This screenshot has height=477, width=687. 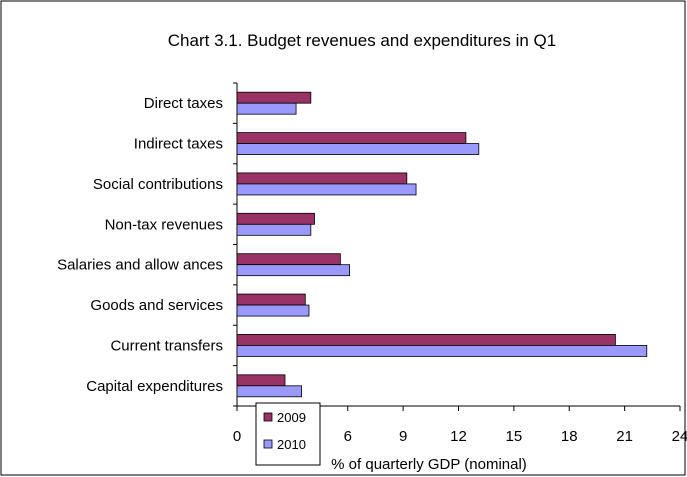 I want to click on category-label: Goods and services, so click(x=156, y=305).